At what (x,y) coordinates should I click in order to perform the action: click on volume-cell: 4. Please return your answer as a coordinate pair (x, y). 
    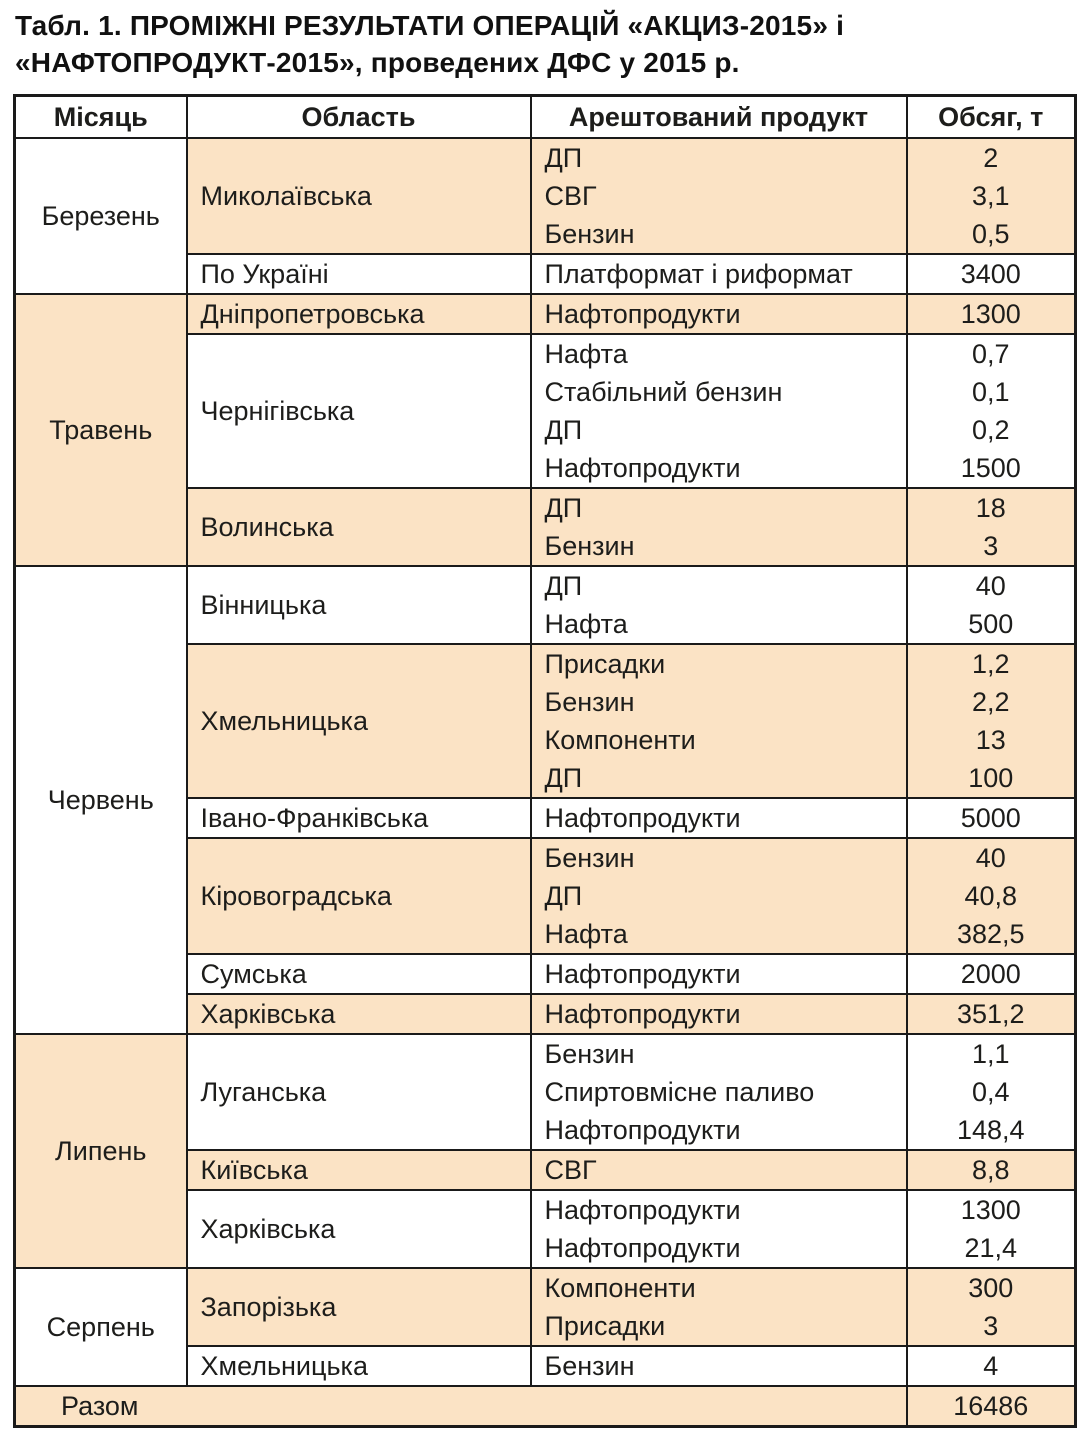
    Looking at the image, I should click on (991, 1365).